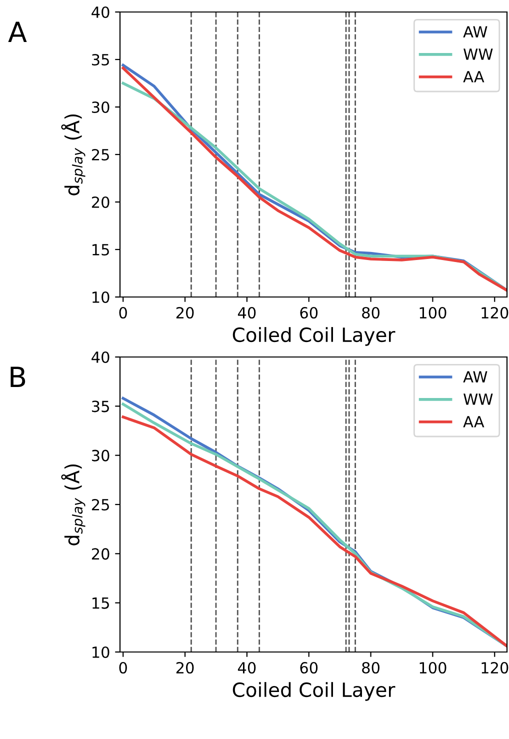 The width and height of the screenshot is (509, 739). I want to click on text: A, so click(17, 32).